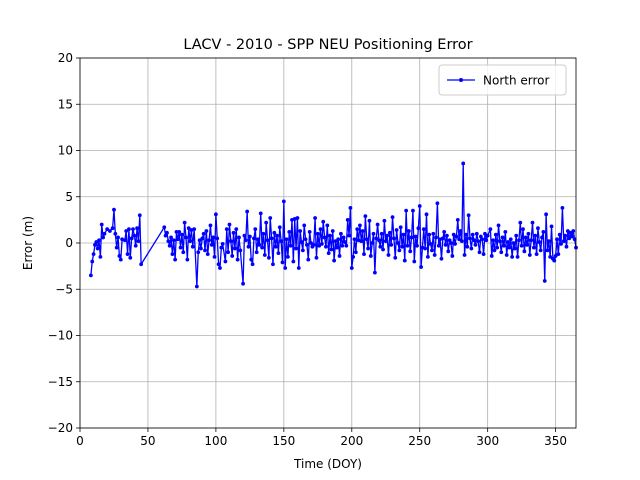  What do you see at coordinates (351, 441) in the screenshot?
I see `x-tick-label: 200` at bounding box center [351, 441].